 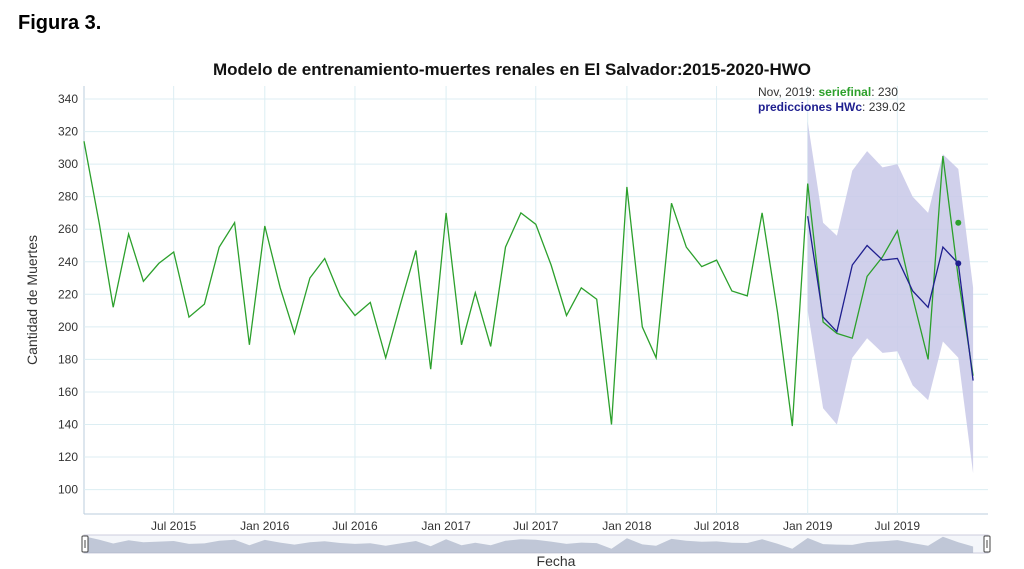 I want to click on y-tick-label: 300, so click(x=68, y=164).